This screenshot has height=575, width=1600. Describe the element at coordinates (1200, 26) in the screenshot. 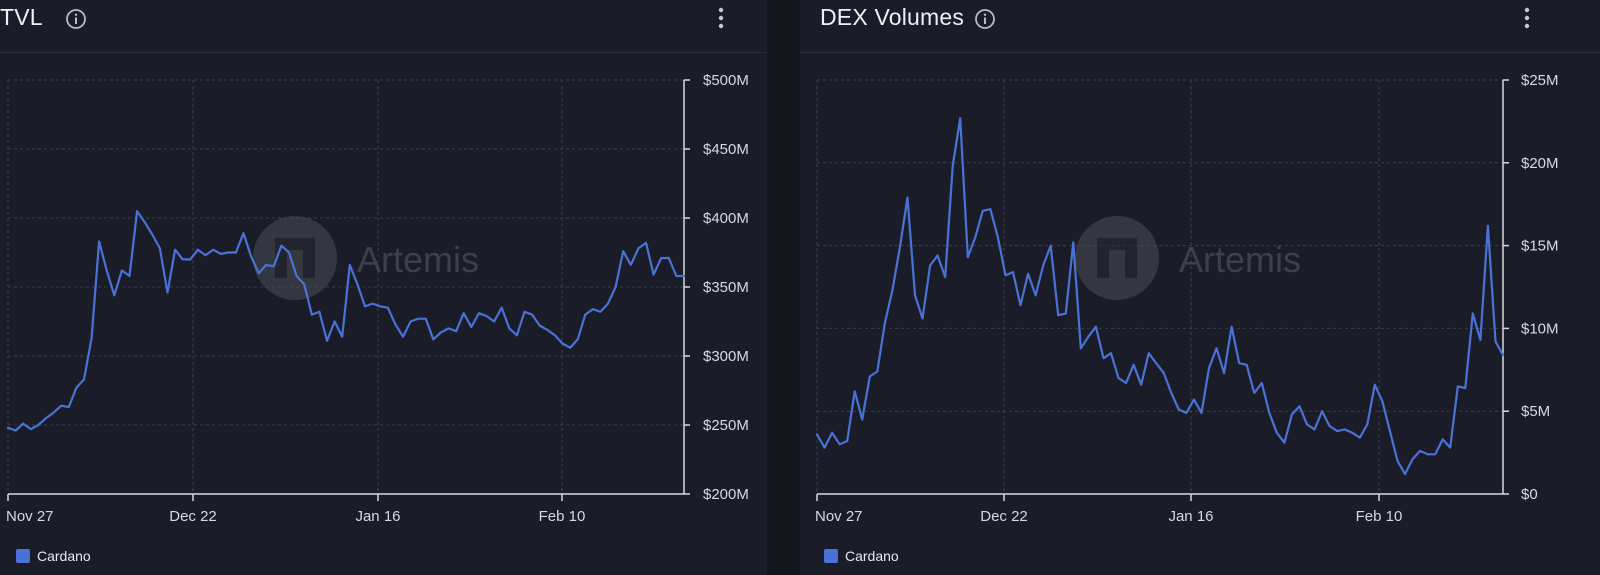

I see `panel-header: DEX Volumes` at that location.